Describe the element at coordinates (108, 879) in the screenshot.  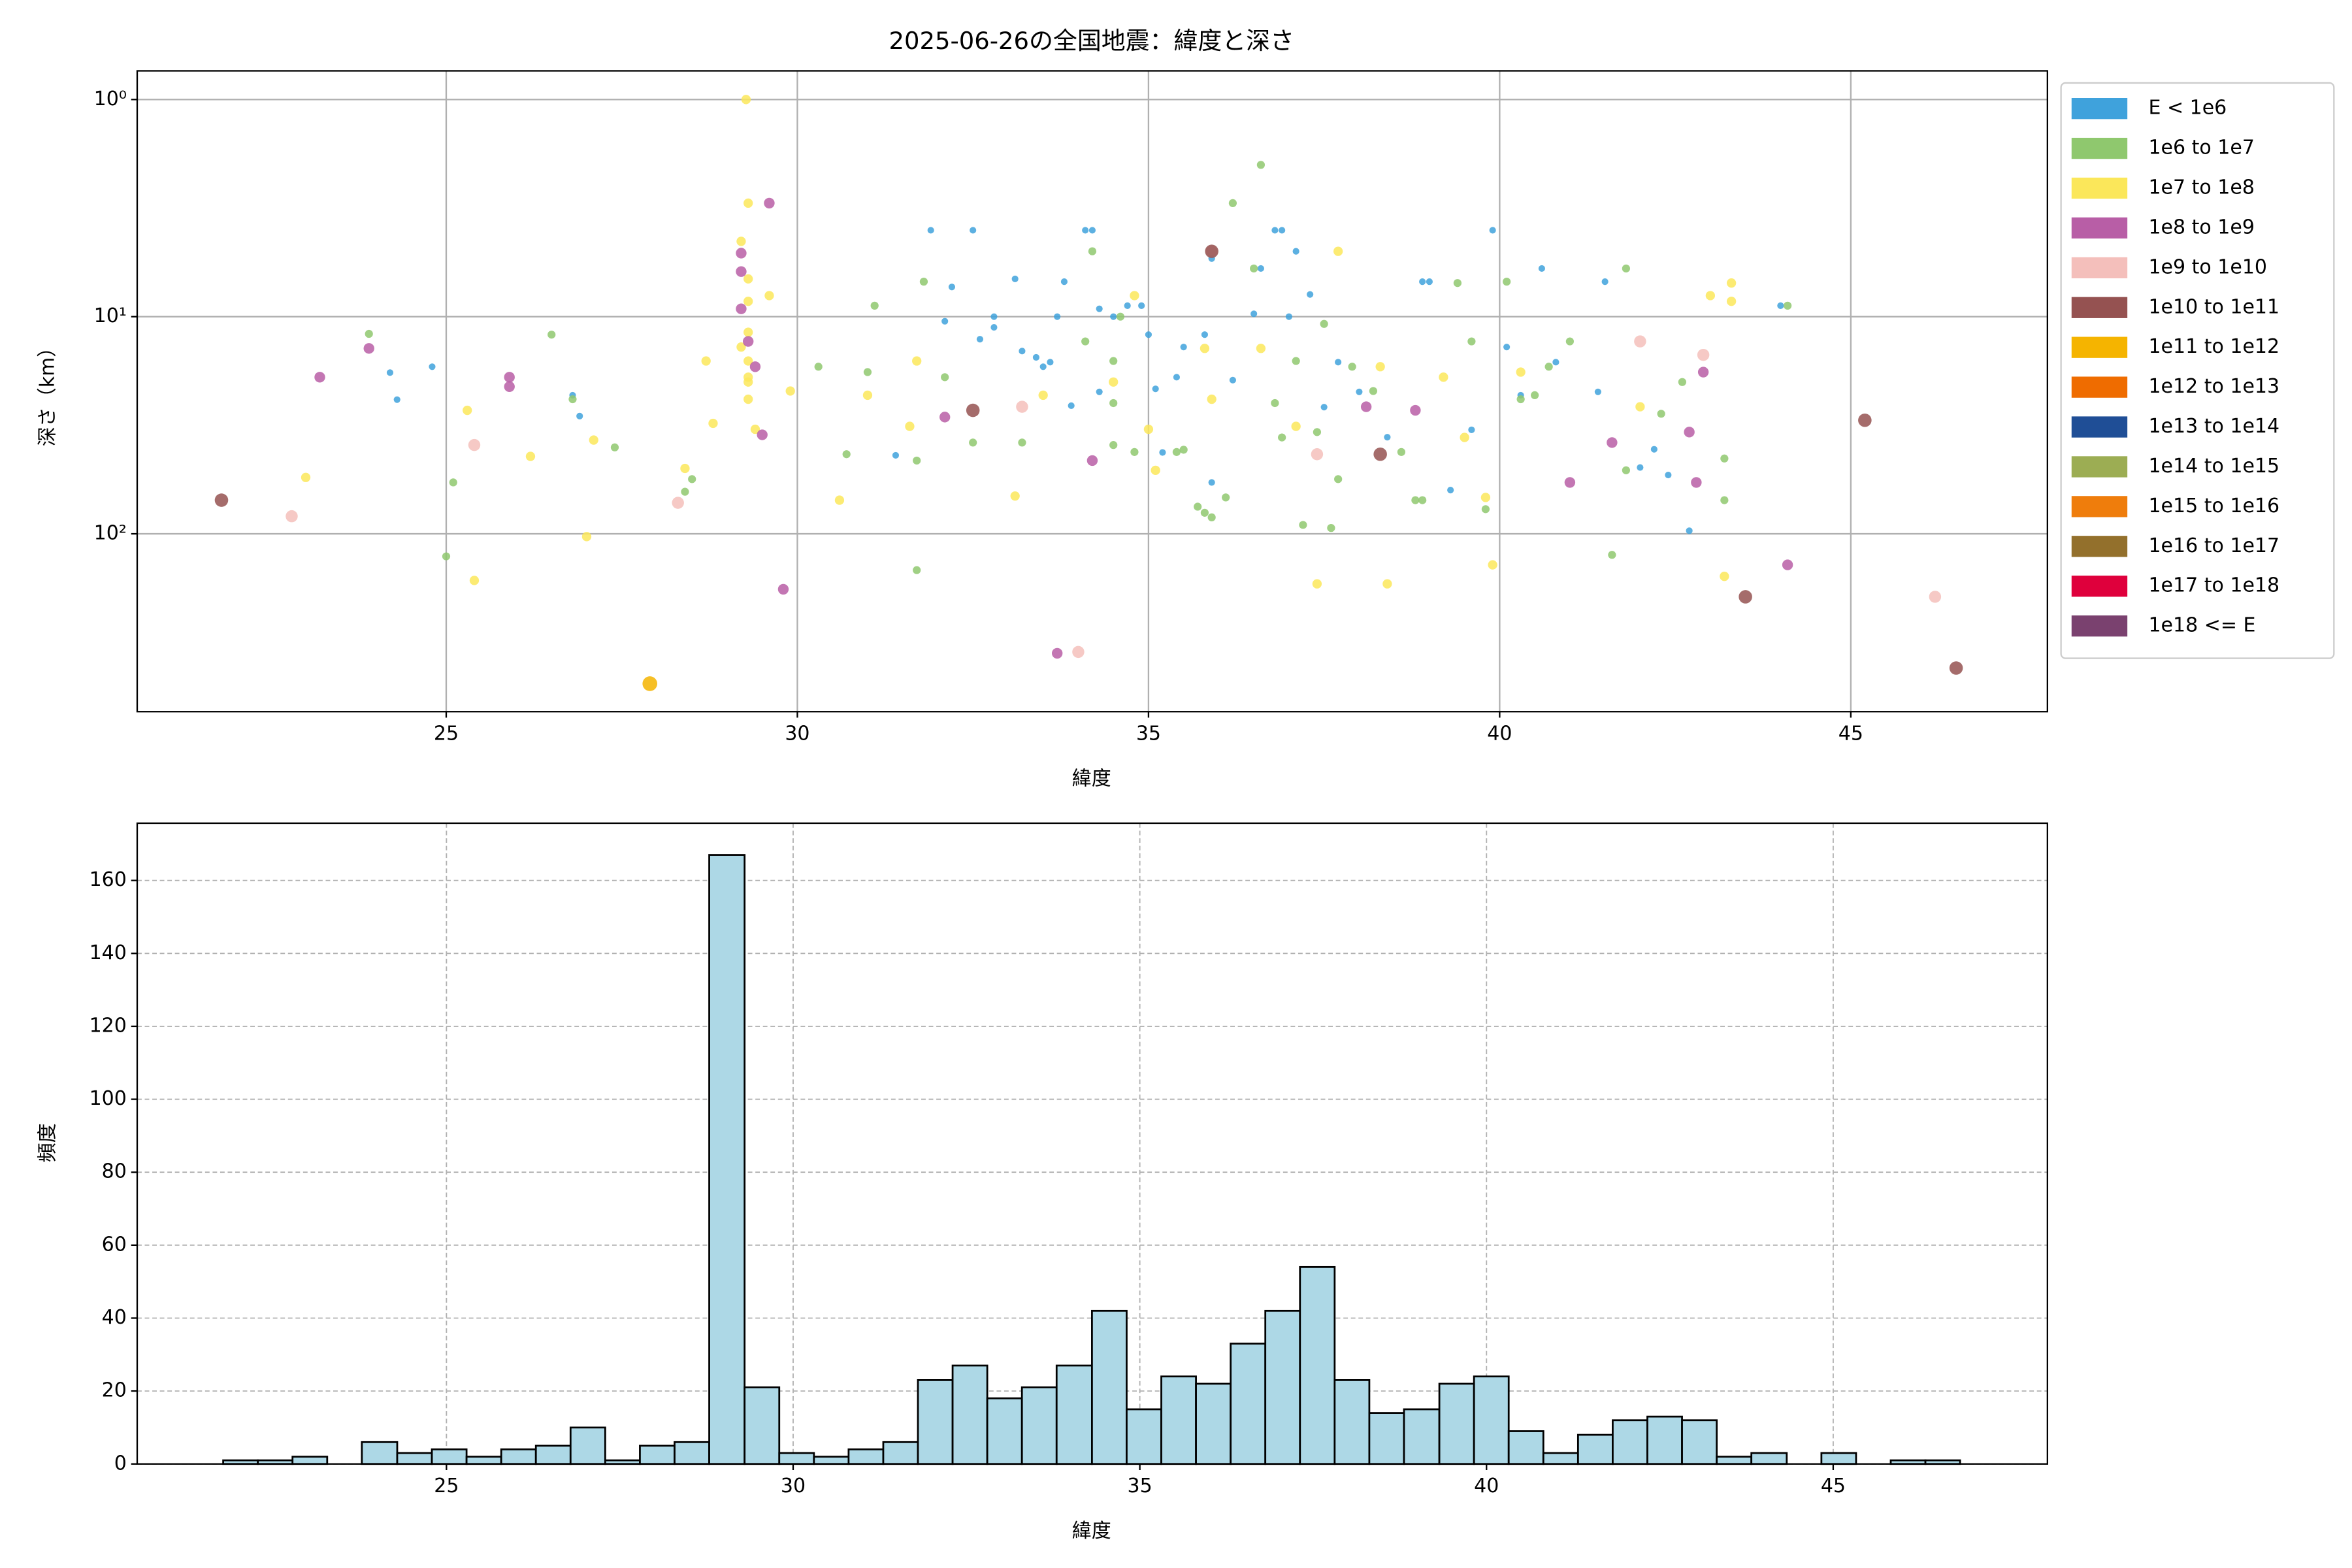
I see `y-tick-label: 160` at that location.